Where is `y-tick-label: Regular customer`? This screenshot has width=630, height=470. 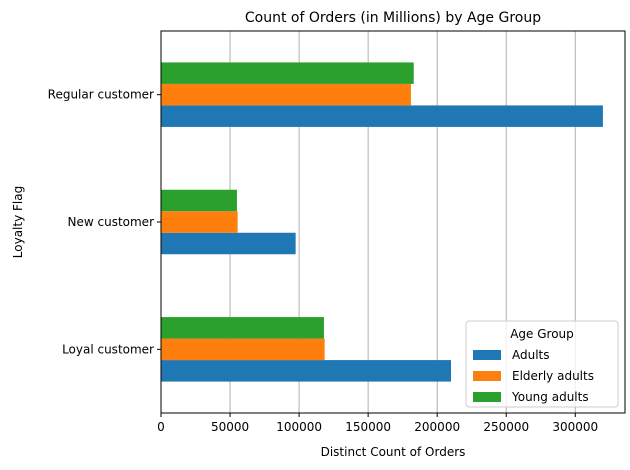
y-tick-label: Regular customer is located at coordinates (101, 95).